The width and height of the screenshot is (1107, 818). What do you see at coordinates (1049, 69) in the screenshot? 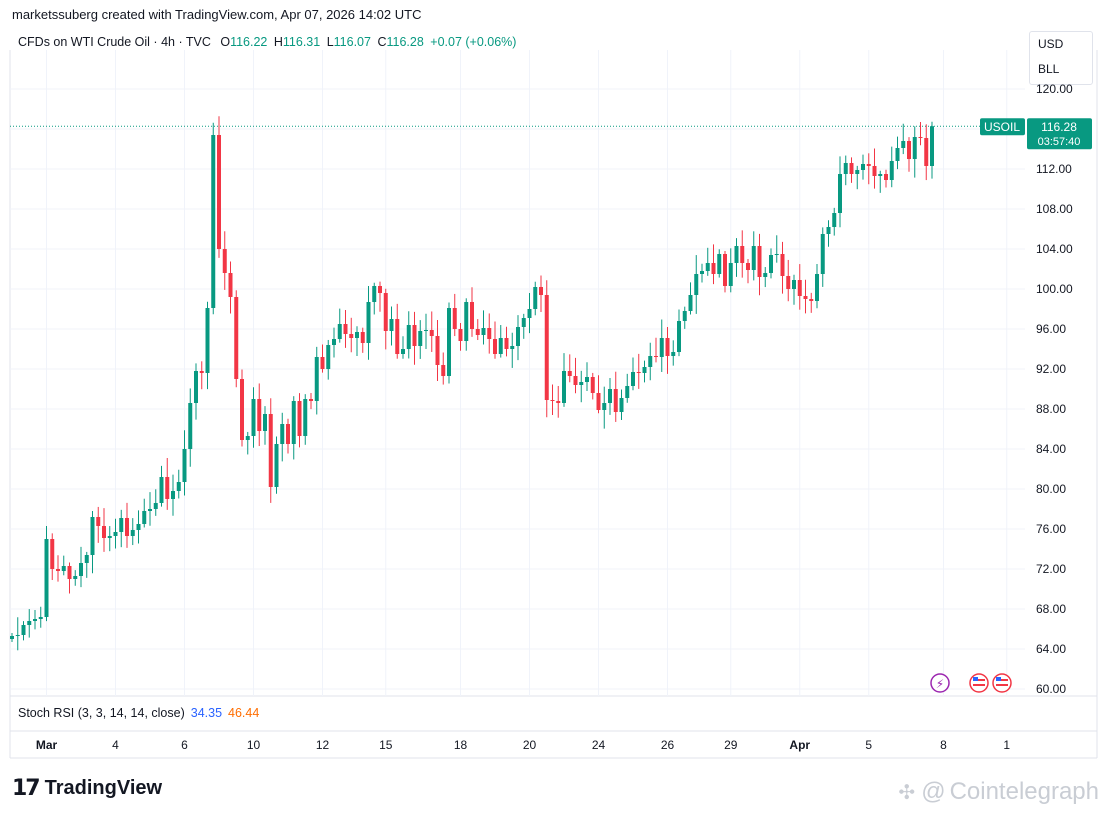
I see `currency-bll: BLL` at bounding box center [1049, 69].